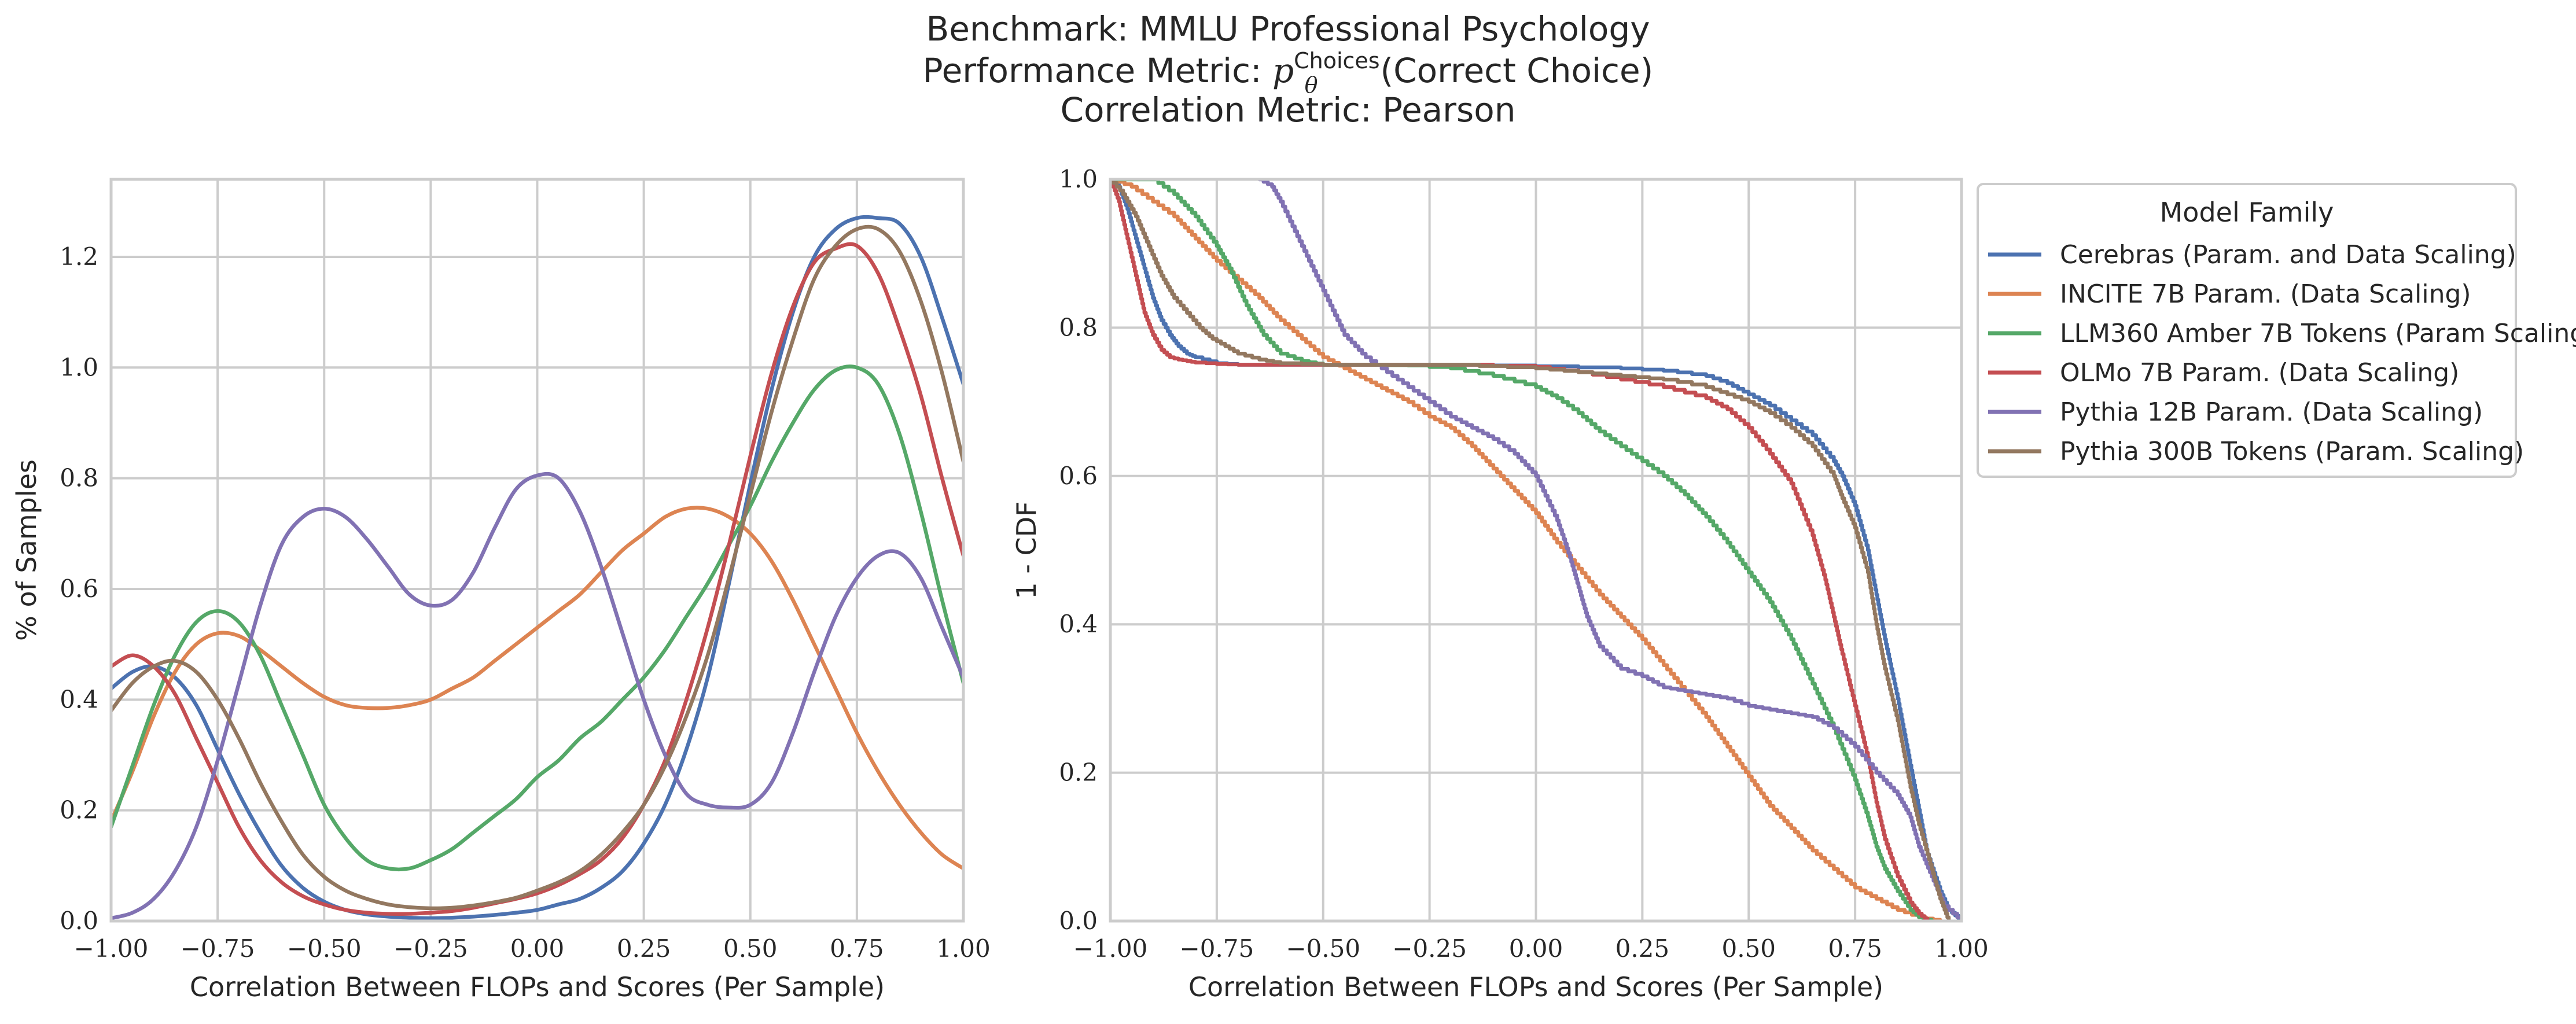 The image size is (2576, 1024). What do you see at coordinates (1078, 550) in the screenshot?
I see `cdf-y-ticks: 0.0 0.2 0.4 0.6 0.8 1.0` at bounding box center [1078, 550].